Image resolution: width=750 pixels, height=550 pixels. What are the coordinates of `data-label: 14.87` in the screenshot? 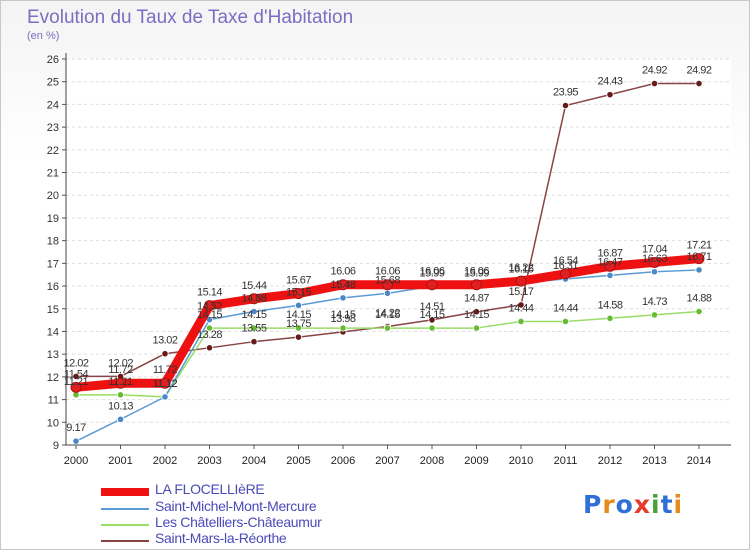 It's located at (476, 299).